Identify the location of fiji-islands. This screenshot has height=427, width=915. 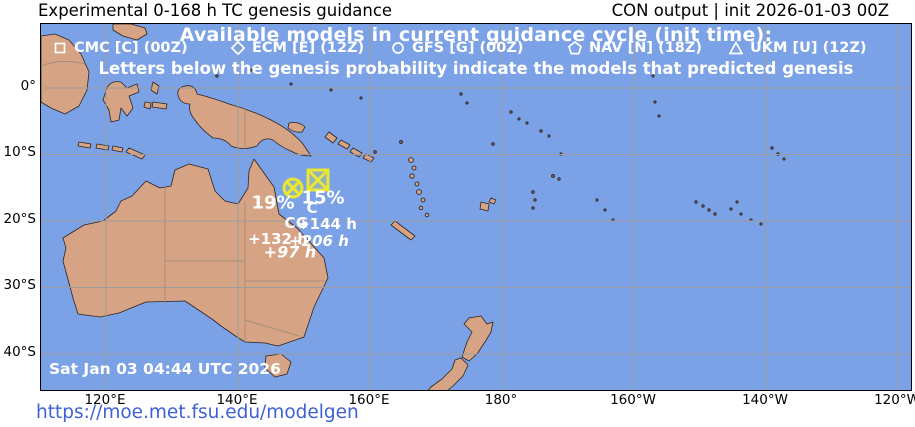
(488, 204).